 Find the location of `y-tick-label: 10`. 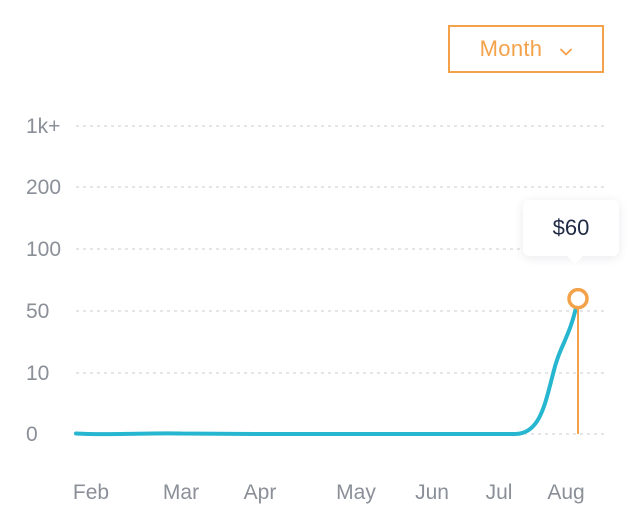

y-tick-label: 10 is located at coordinates (37, 373).